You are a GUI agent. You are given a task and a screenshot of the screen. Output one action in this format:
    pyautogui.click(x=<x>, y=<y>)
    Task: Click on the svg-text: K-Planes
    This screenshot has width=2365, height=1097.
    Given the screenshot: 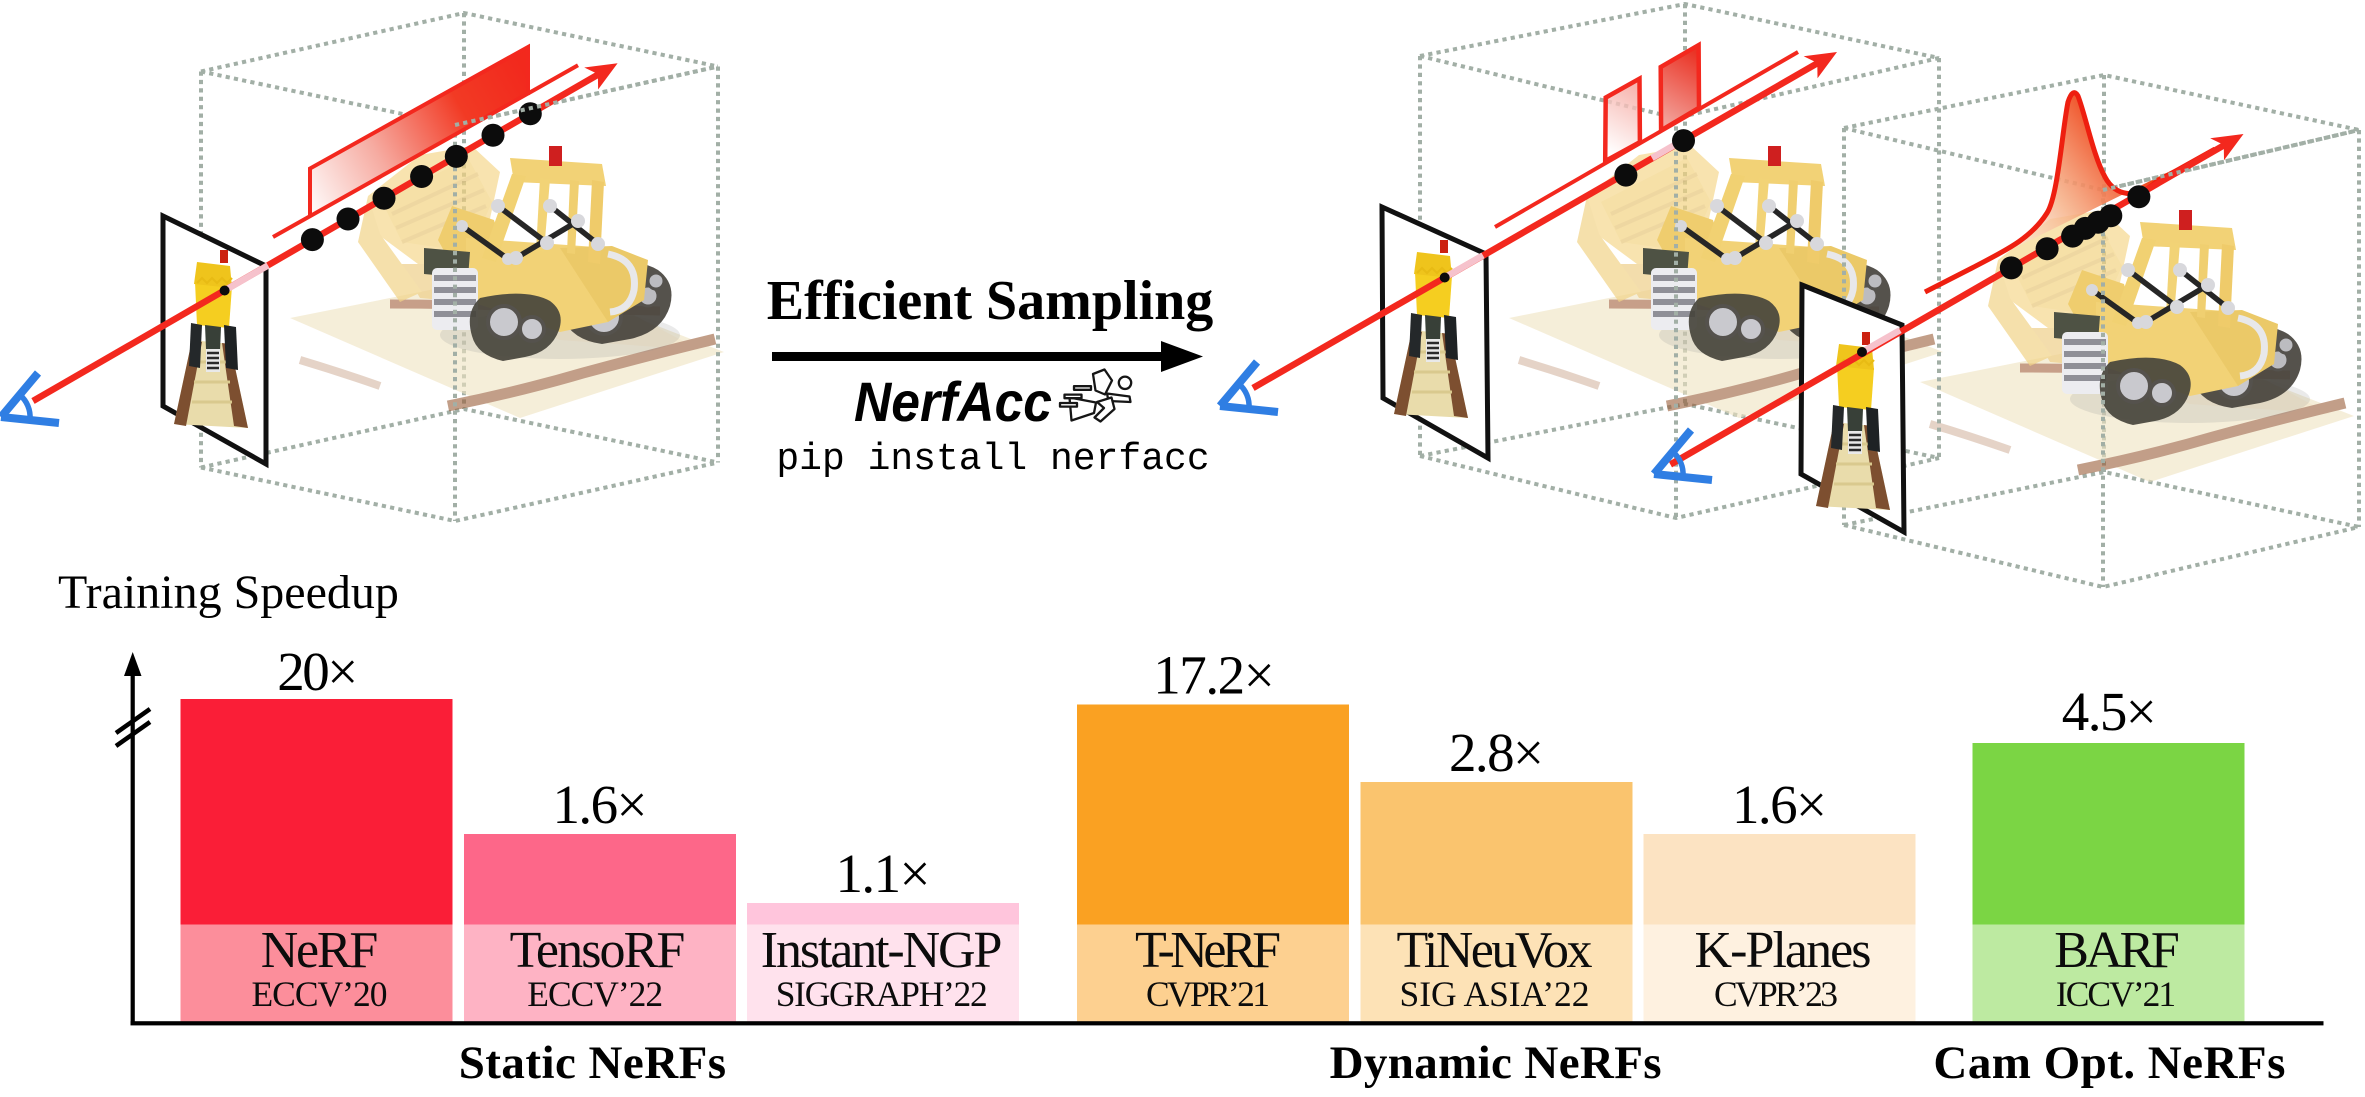 What is the action you would take?
    pyautogui.click(x=1783, y=950)
    